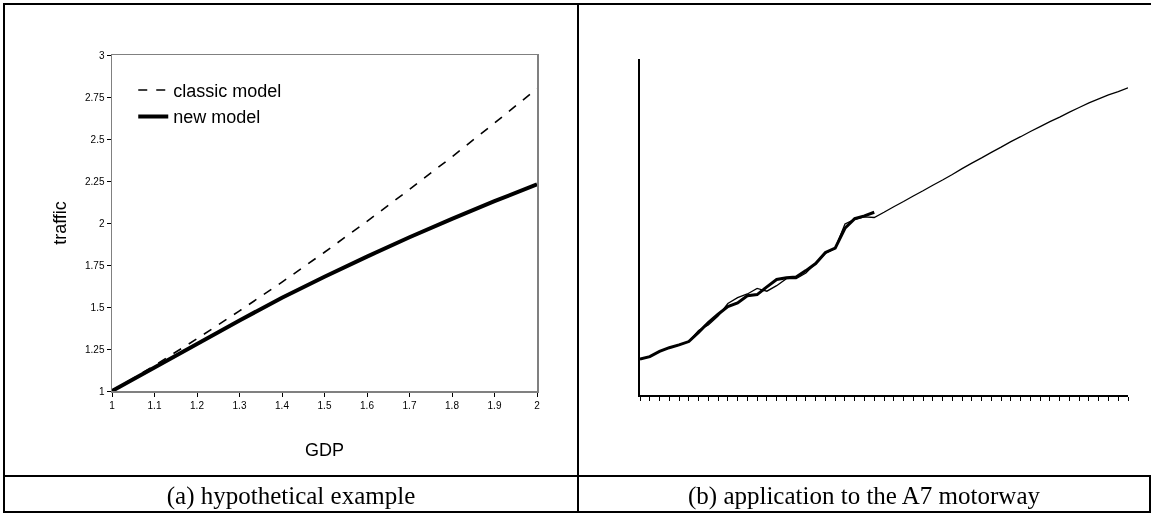 Image resolution: width=1155 pixels, height=515 pixels. What do you see at coordinates (95, 265) in the screenshot?
I see `y-tick-label: 1.75` at bounding box center [95, 265].